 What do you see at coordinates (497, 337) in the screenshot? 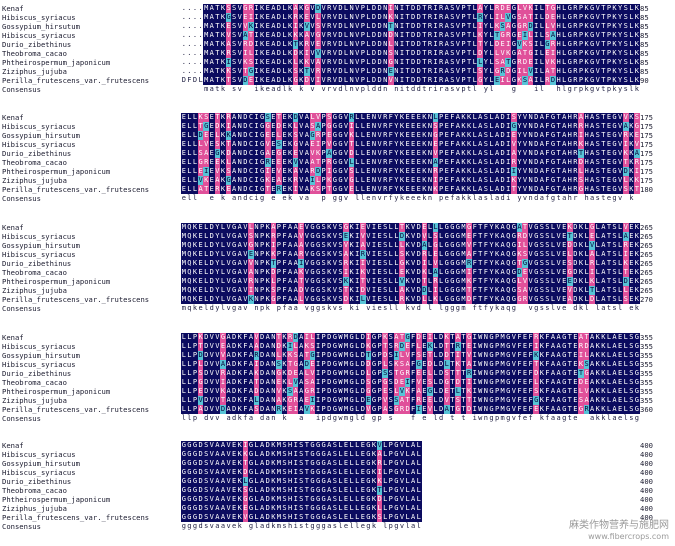
I see `residue: P` at bounding box center [497, 337].